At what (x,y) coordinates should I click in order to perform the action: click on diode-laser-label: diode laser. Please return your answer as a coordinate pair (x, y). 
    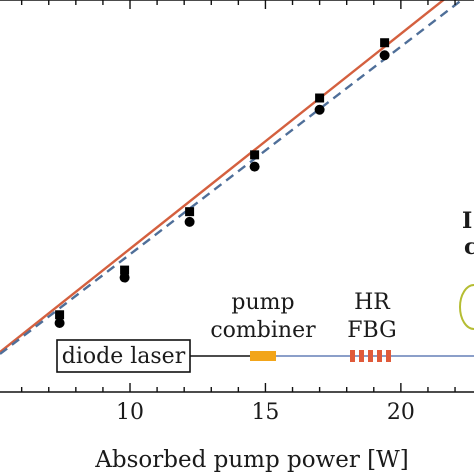
    Looking at the image, I should click on (124, 356).